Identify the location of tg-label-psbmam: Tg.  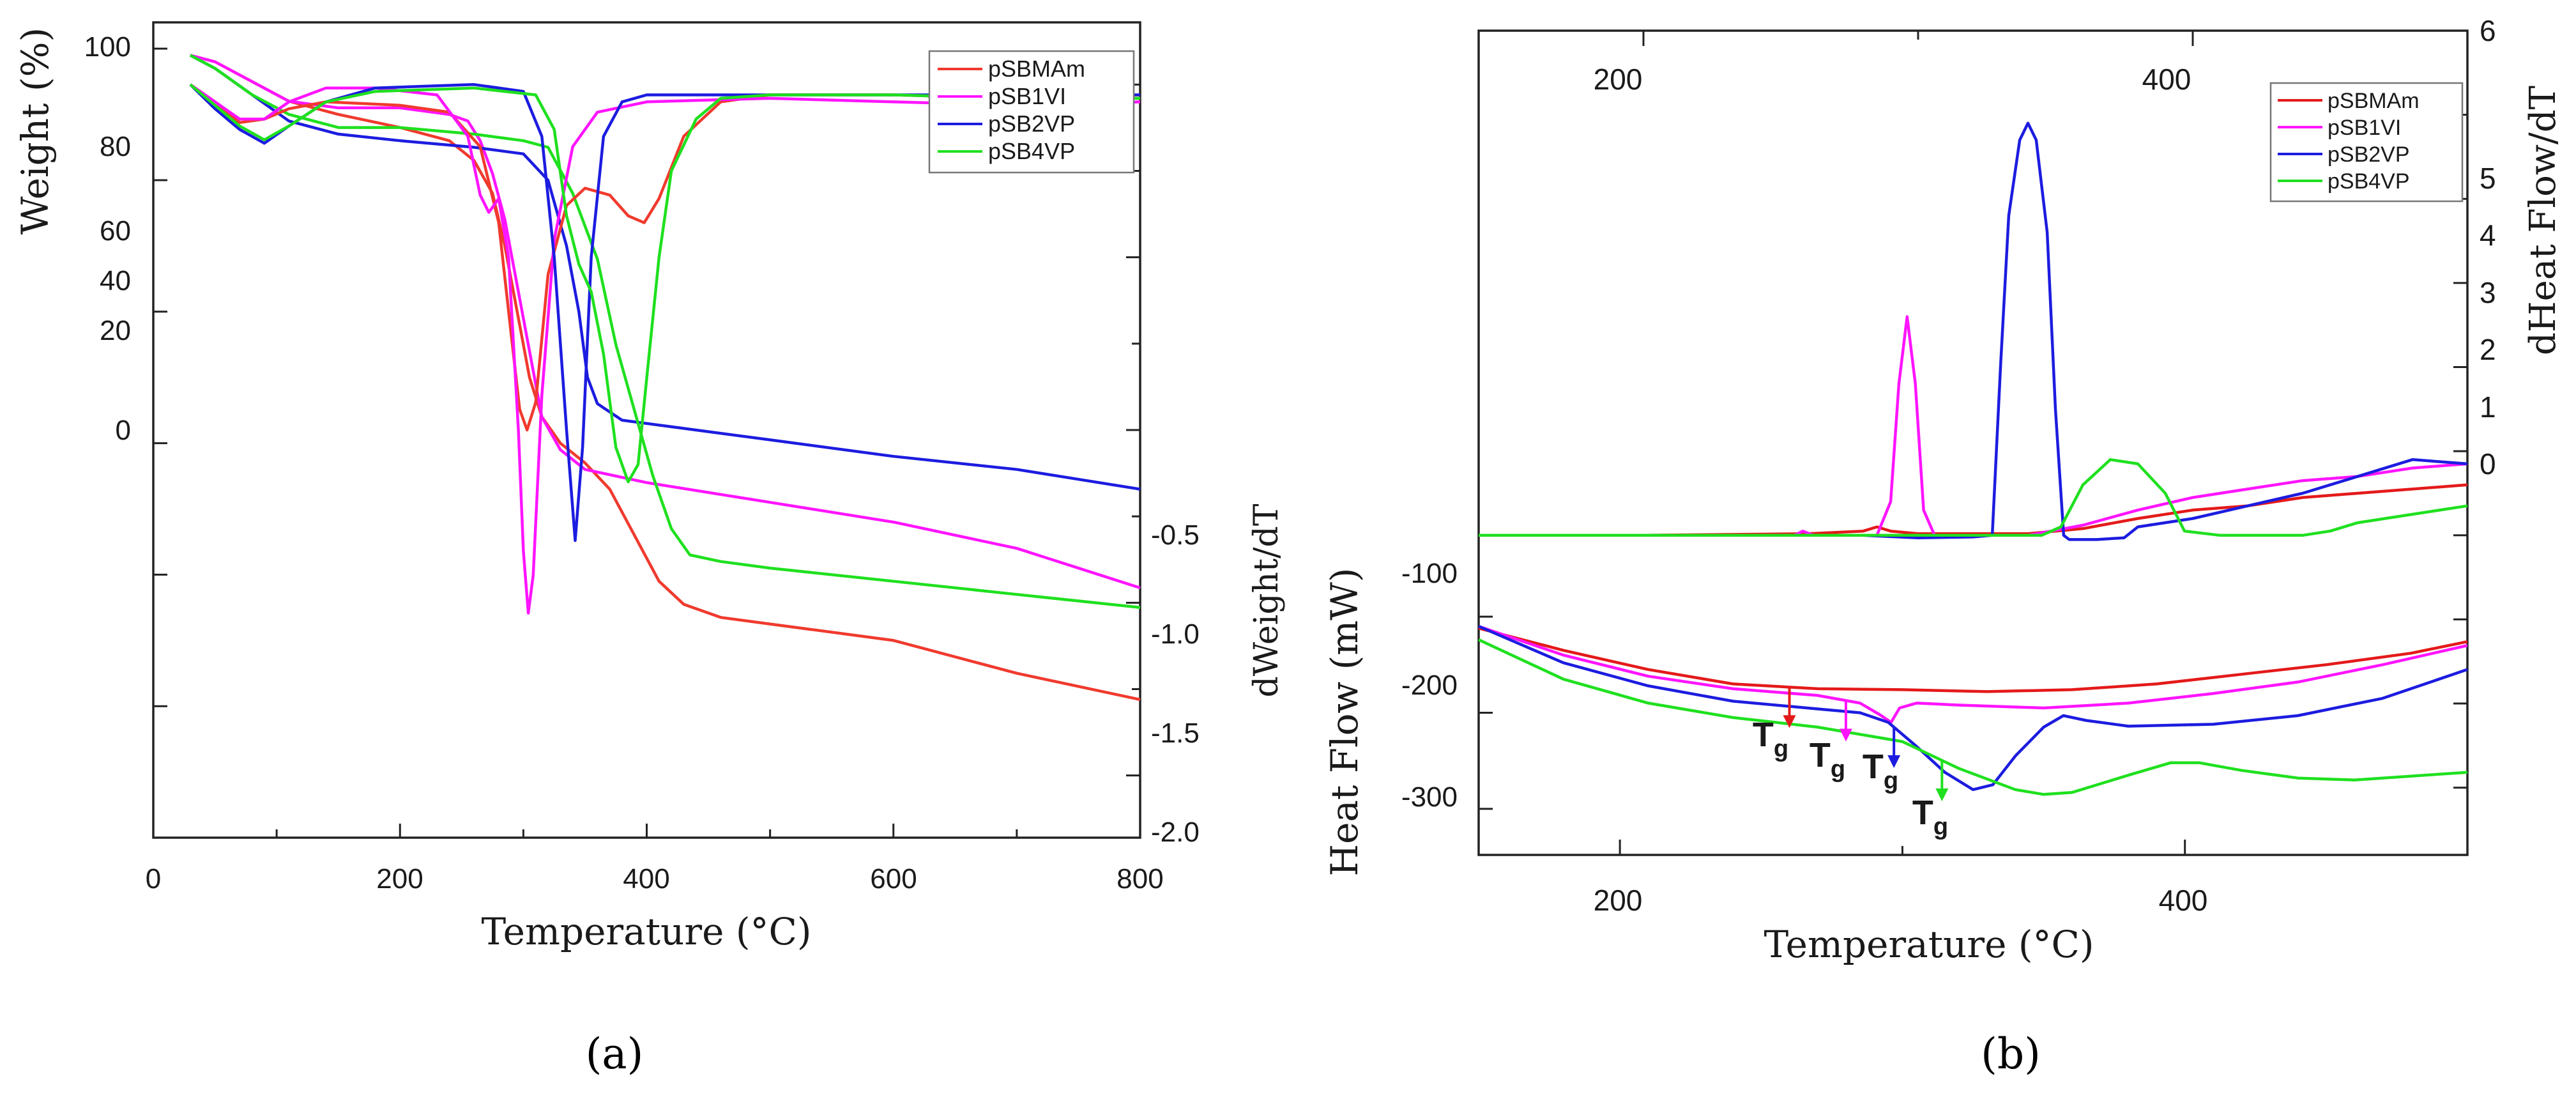
(1770, 739).